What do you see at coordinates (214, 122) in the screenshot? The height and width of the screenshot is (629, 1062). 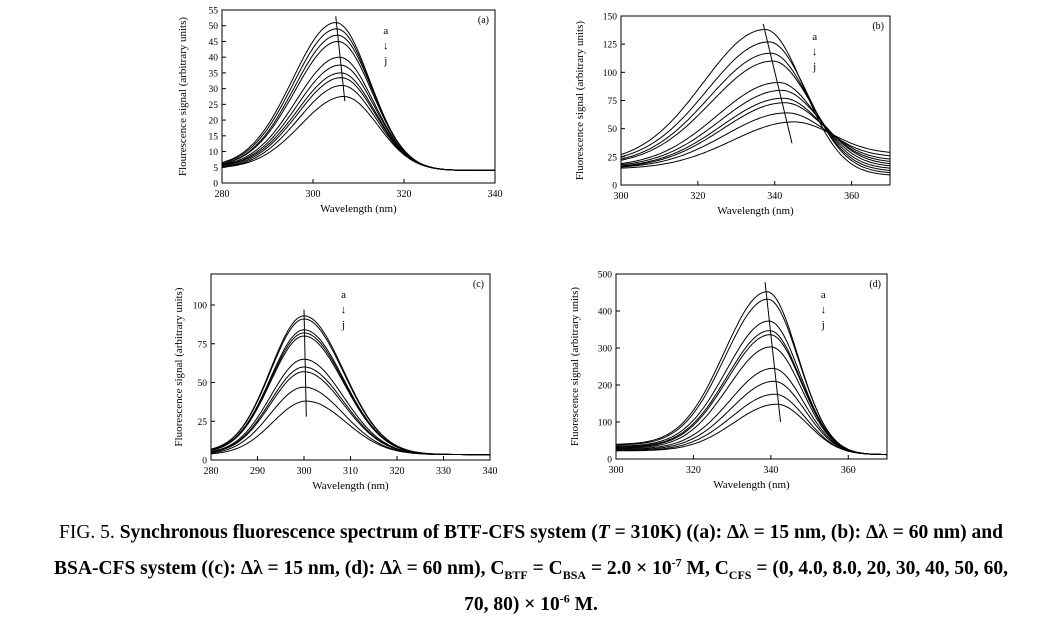 I see `y-tick-label: 20` at bounding box center [214, 122].